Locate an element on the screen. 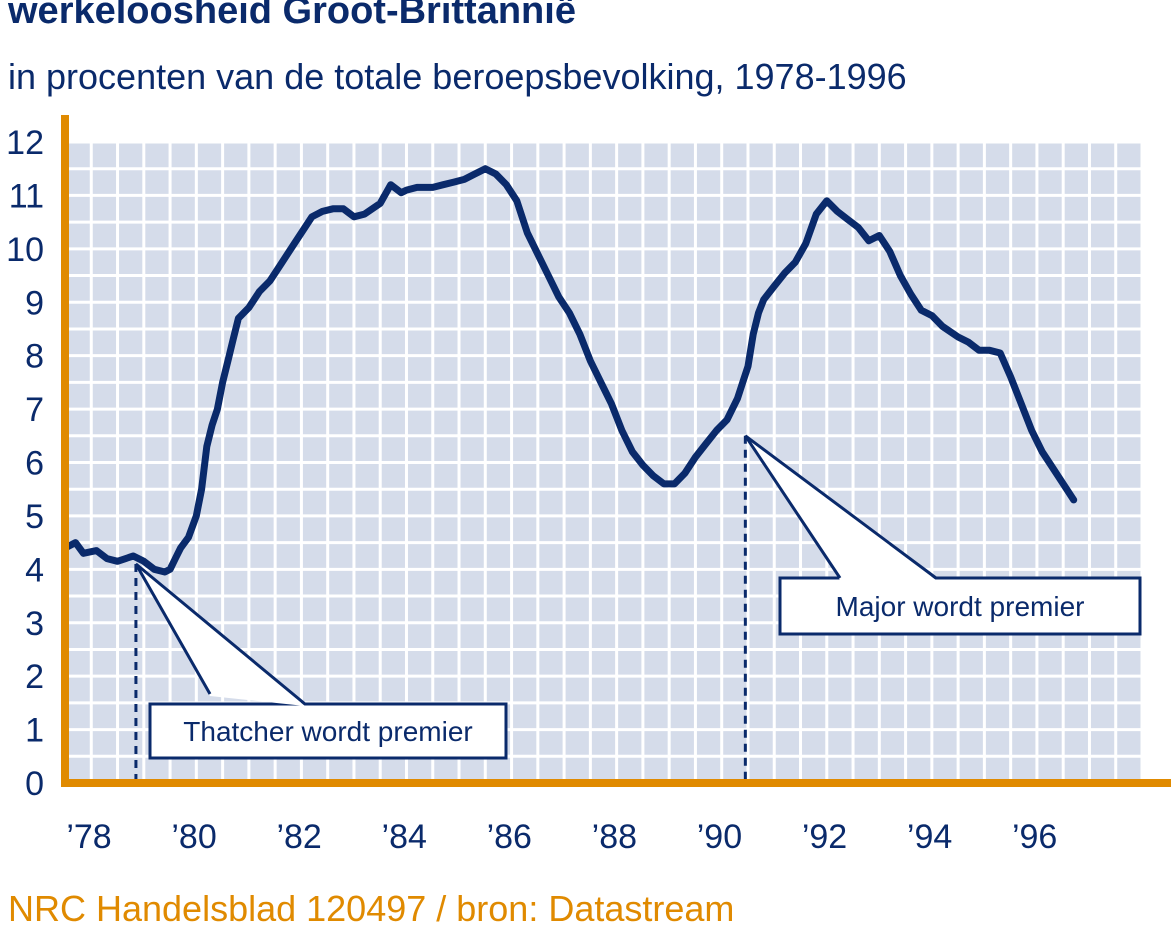  y-tick-label: 2 is located at coordinates (34, 677).